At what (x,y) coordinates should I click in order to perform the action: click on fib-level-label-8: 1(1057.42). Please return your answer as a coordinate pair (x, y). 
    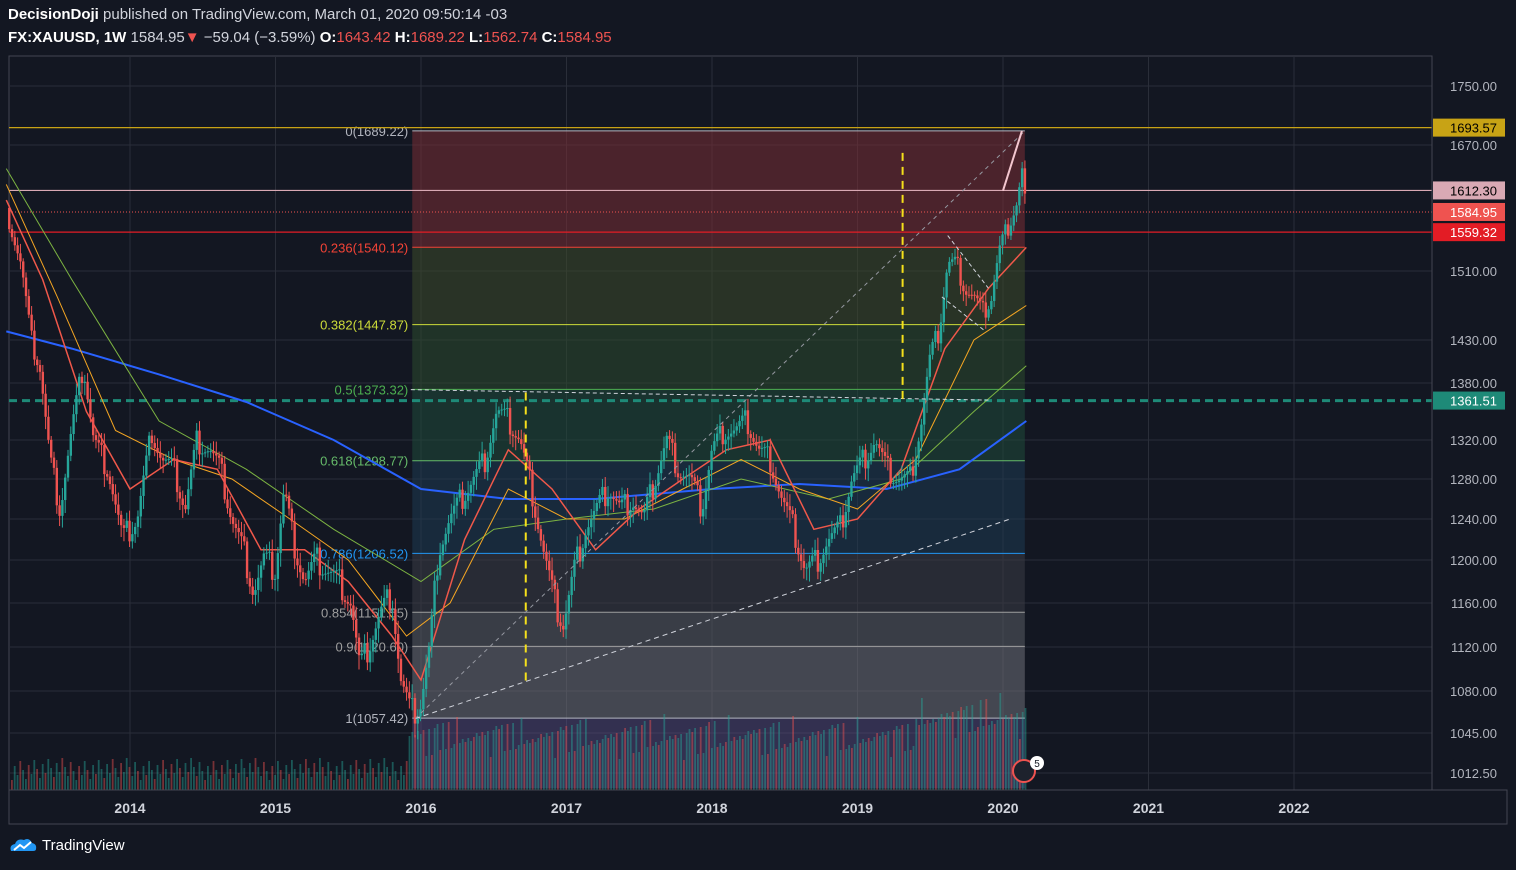
    Looking at the image, I should click on (376, 718).